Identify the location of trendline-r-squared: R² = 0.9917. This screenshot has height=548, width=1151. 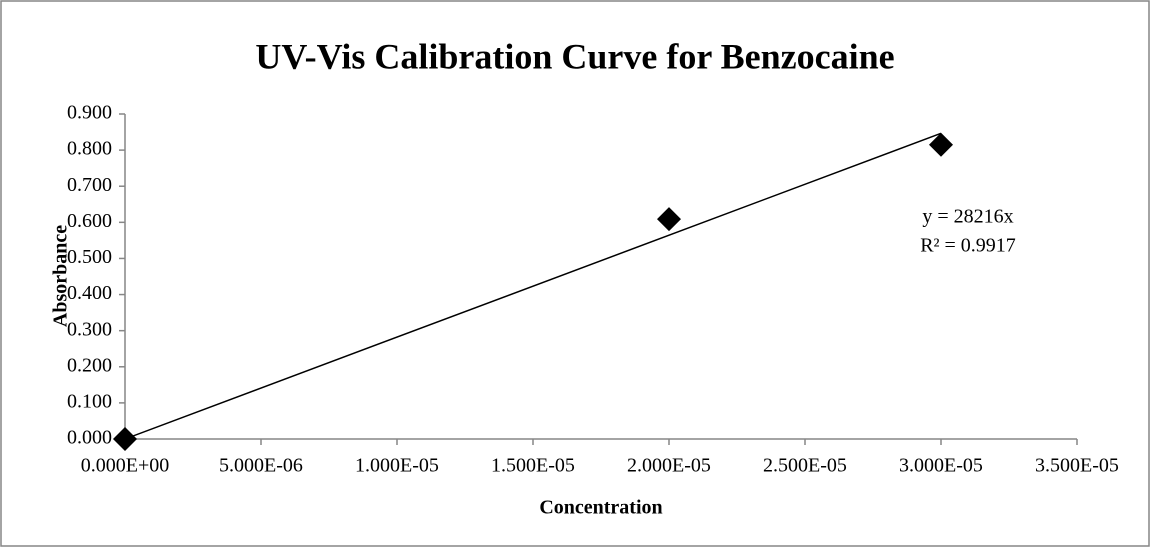
(968, 246).